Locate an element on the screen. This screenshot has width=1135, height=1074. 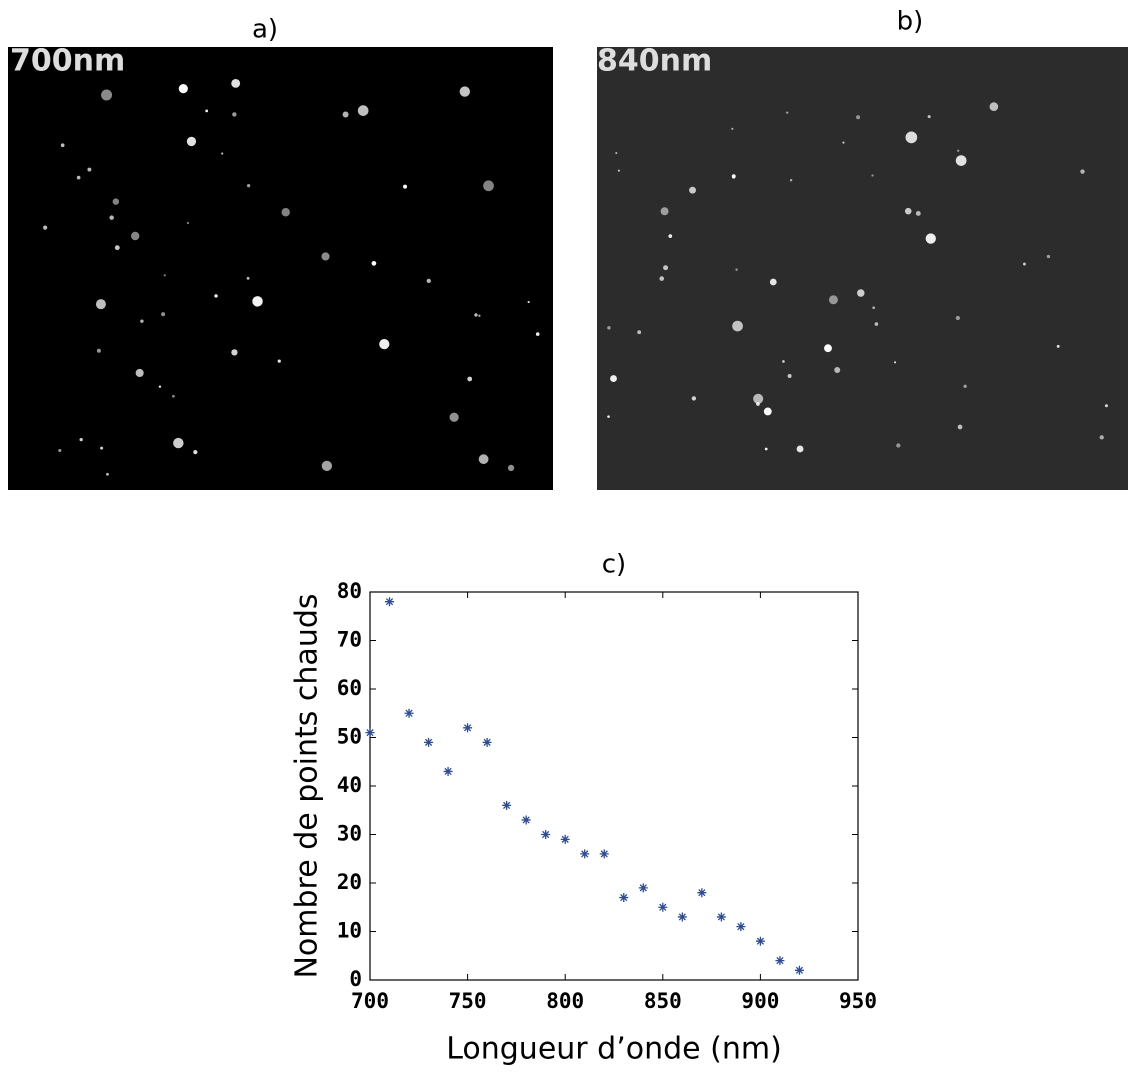
y-axis-label: Nombre de points chauds is located at coordinates (307, 785).